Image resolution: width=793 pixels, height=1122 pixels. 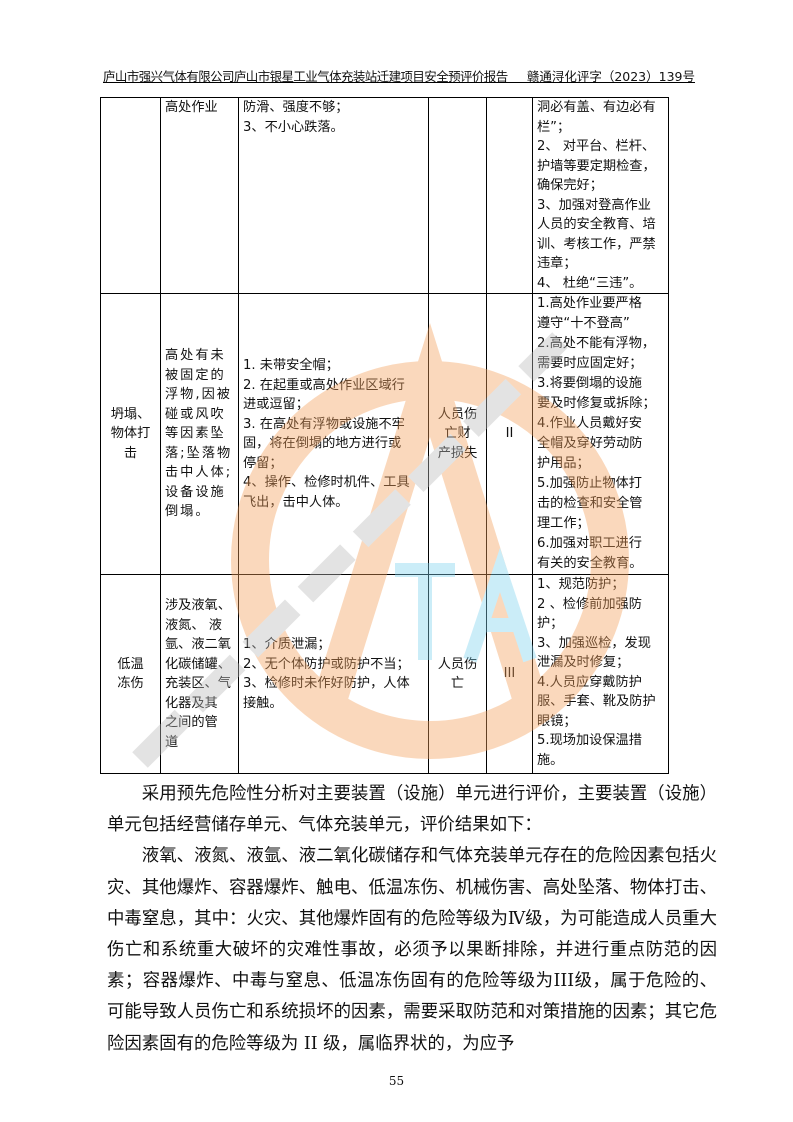 What do you see at coordinates (396, 1080) in the screenshot?
I see `page-number: 55` at bounding box center [396, 1080].